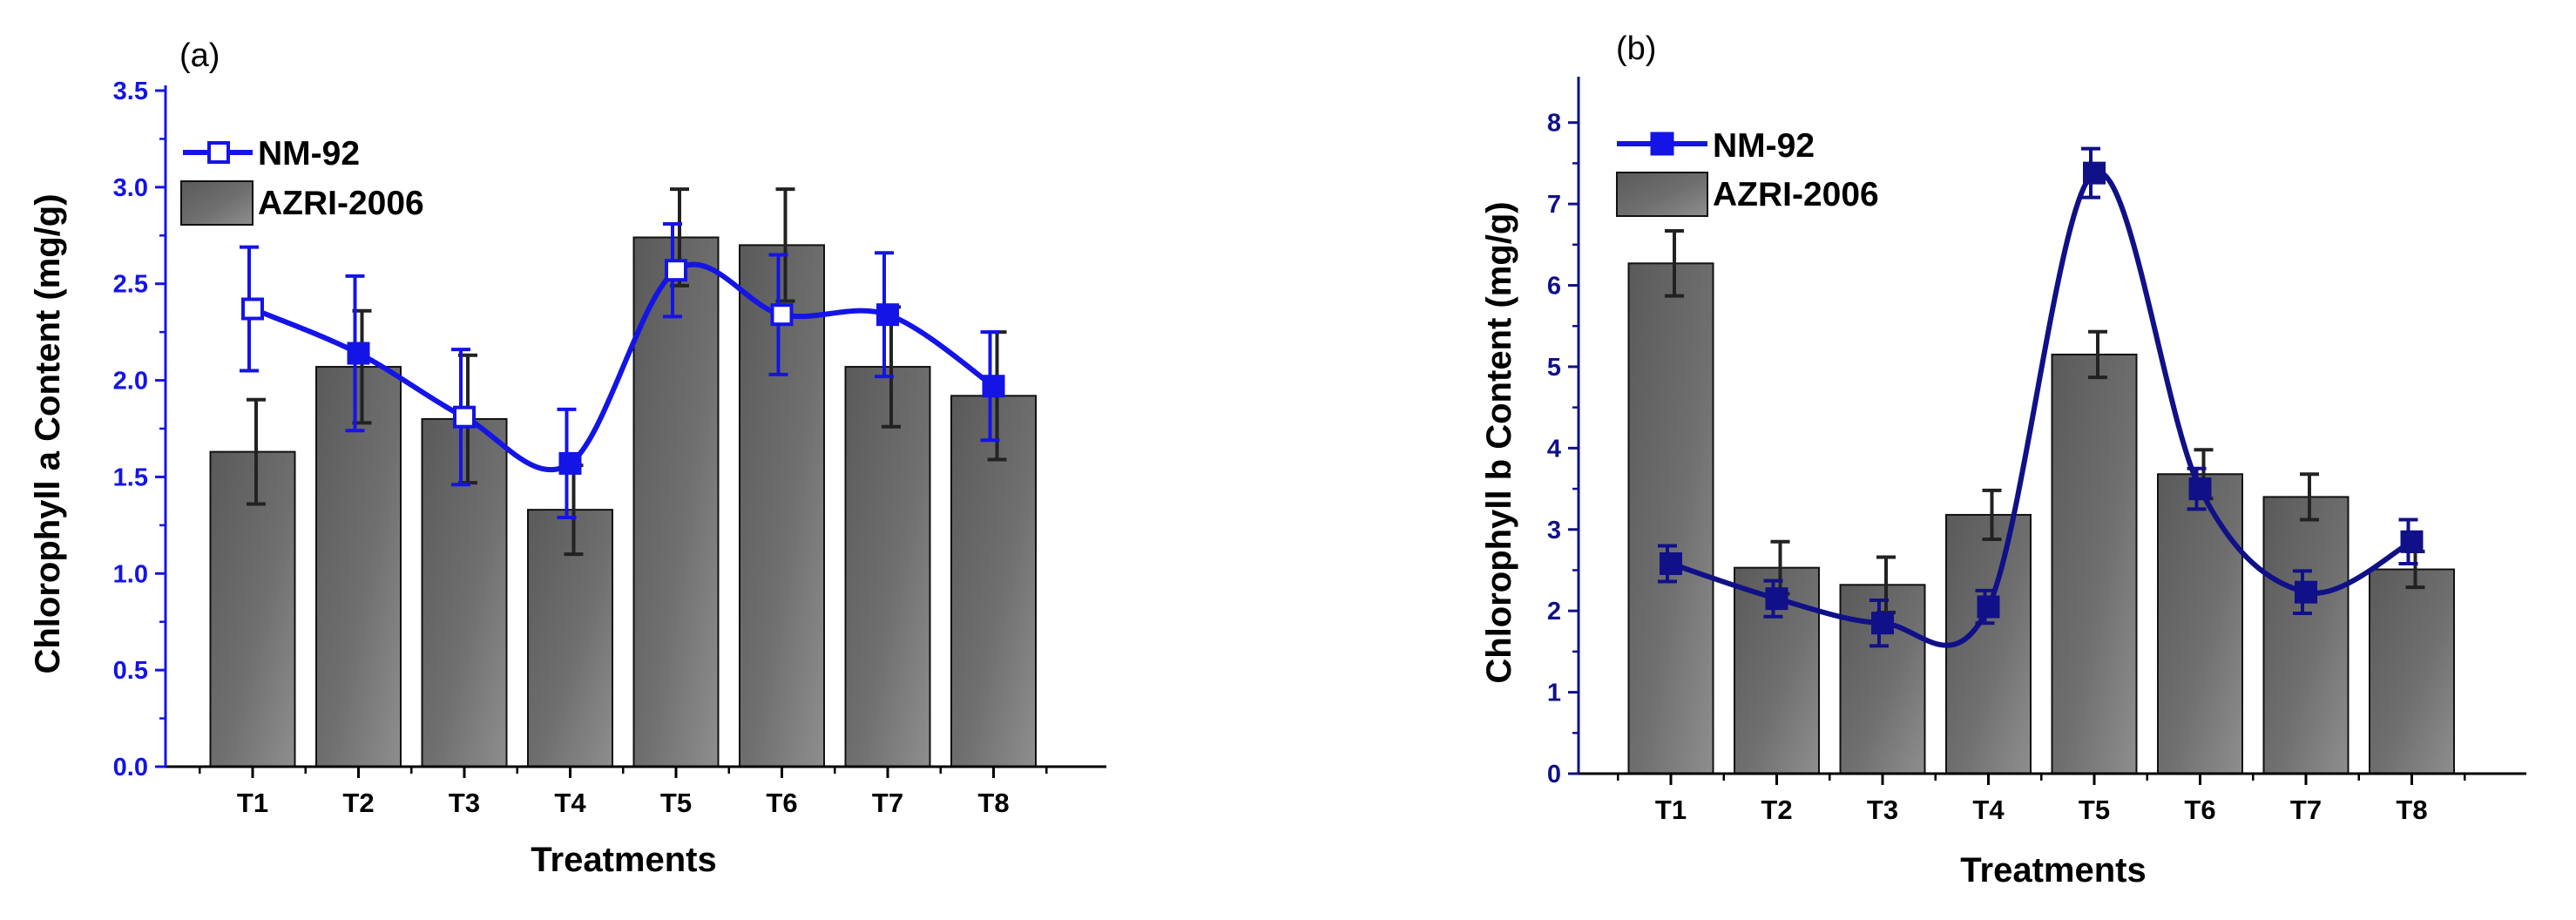  I want to click on panel-a-y-tick-label-1.0: 1.0, so click(130, 574).